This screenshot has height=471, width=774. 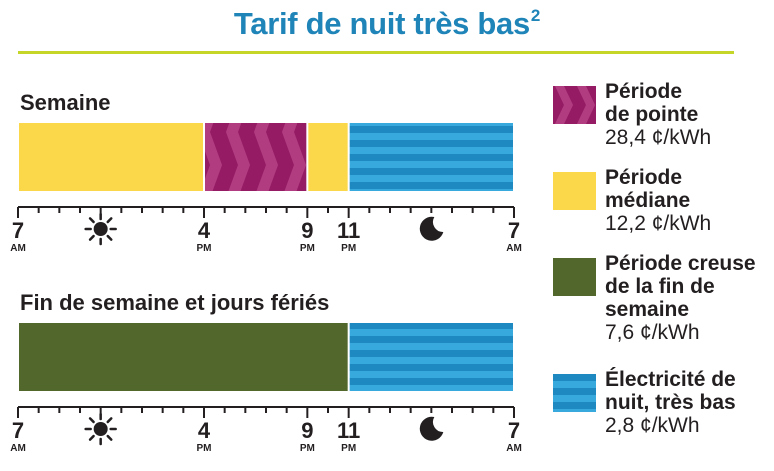 I want to click on legend-label: Période de pointe, so click(x=652, y=103).